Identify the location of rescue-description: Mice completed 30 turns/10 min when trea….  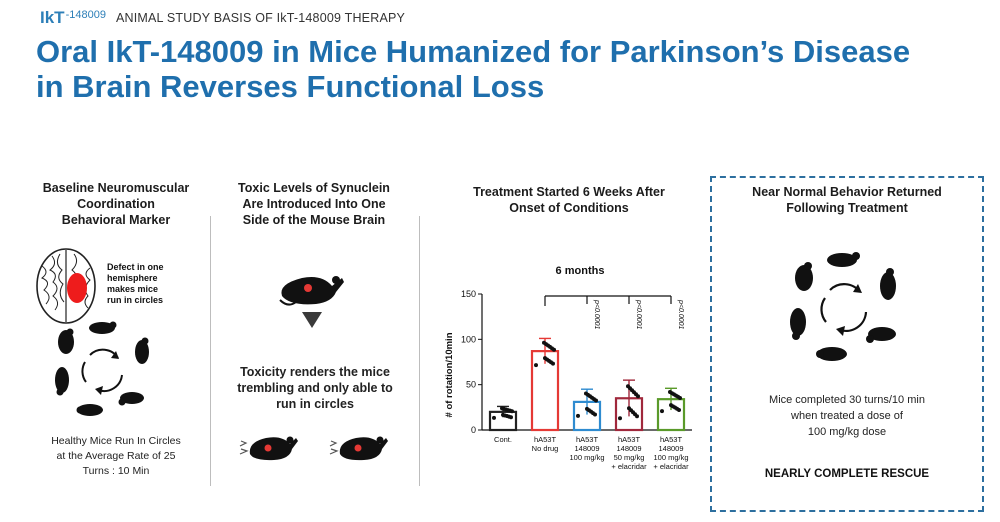
(847, 416).